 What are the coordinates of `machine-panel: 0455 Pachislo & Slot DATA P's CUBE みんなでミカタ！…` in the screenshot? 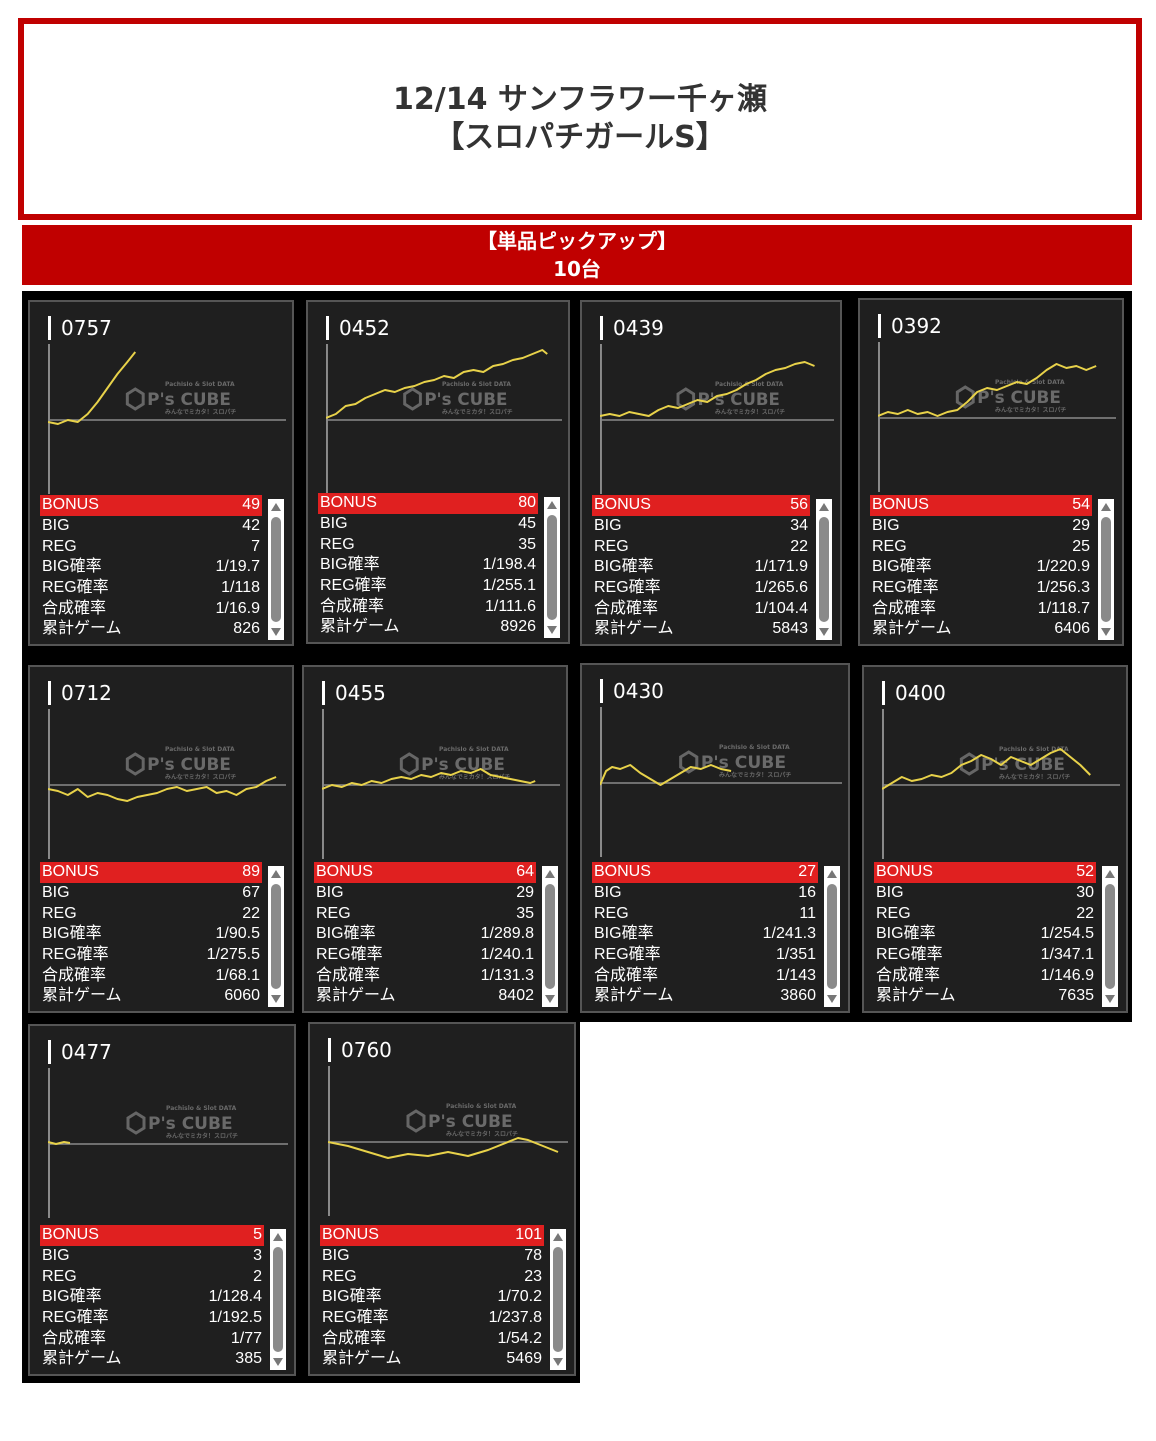 It's located at (435, 839).